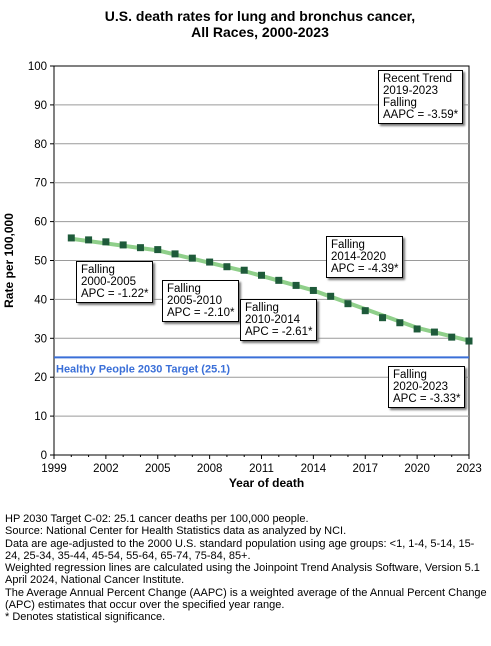 Image resolution: width=491 pixels, height=646 pixels. Describe the element at coordinates (158, 469) in the screenshot. I see `x-tick-label: 2005` at that location.